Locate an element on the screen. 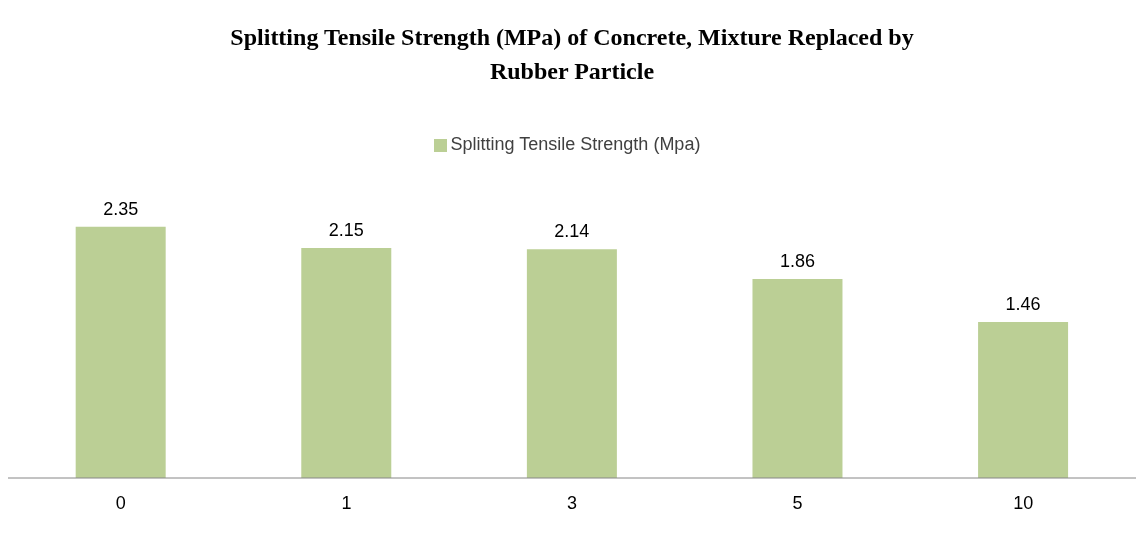  data-label: 1.46 is located at coordinates (1023, 303).